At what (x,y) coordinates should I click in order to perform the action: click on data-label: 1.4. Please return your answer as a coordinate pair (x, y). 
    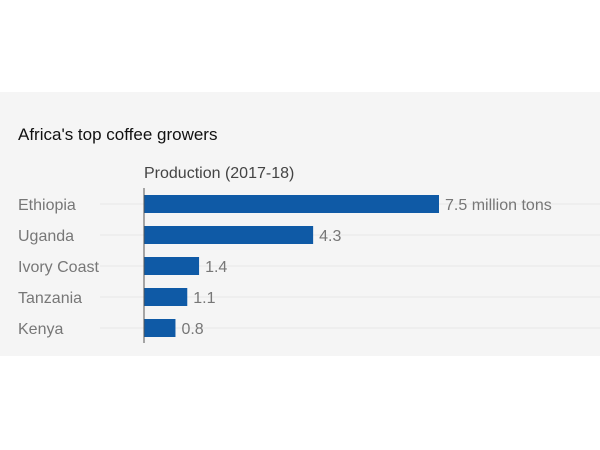
    Looking at the image, I should click on (216, 267).